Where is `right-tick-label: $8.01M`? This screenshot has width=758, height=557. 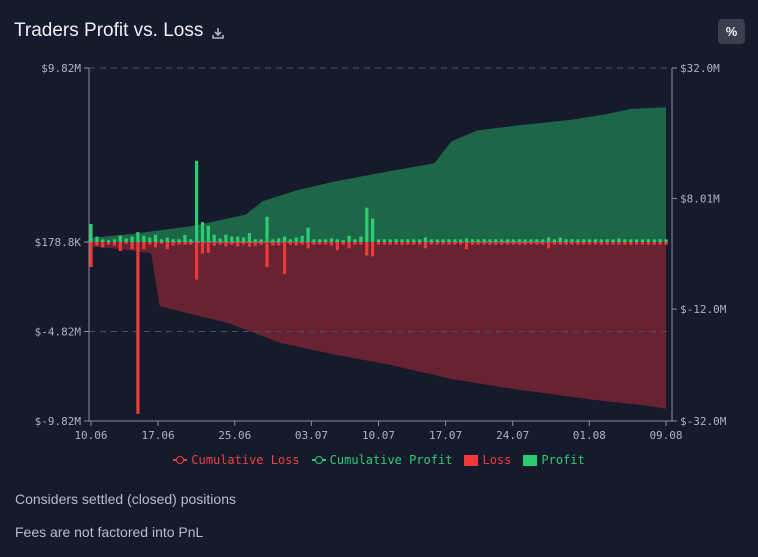
right-tick-label: $8.01M is located at coordinates (700, 198).